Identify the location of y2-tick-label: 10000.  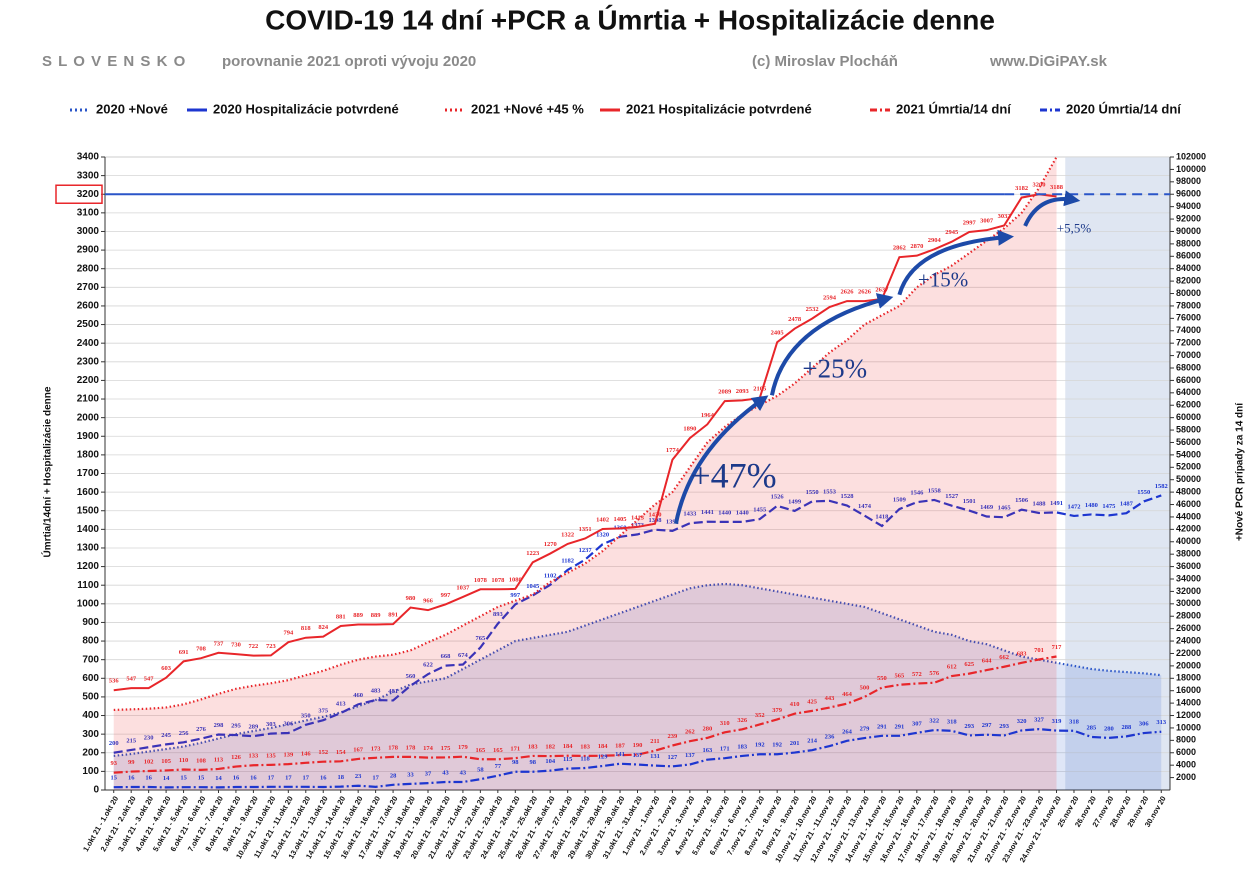
(1188, 727).